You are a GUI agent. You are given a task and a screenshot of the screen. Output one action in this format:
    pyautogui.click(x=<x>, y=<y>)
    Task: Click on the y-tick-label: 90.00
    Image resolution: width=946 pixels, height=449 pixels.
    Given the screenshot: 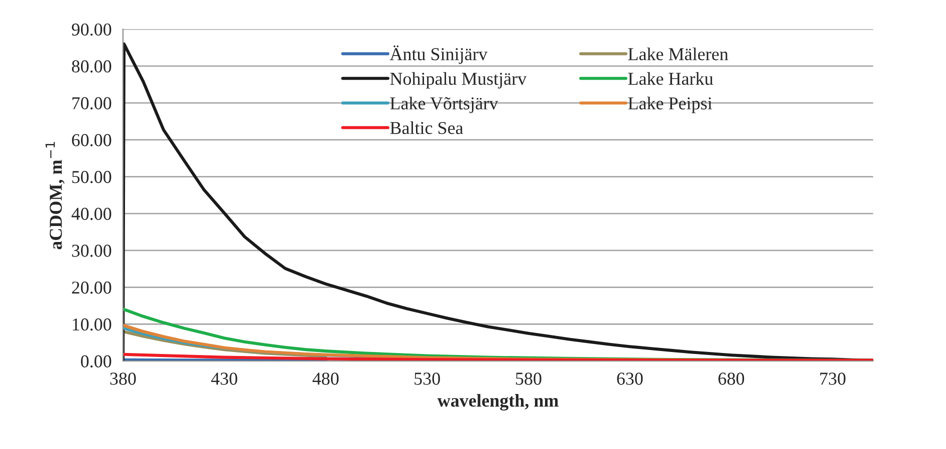 What is the action you would take?
    pyautogui.click(x=92, y=29)
    